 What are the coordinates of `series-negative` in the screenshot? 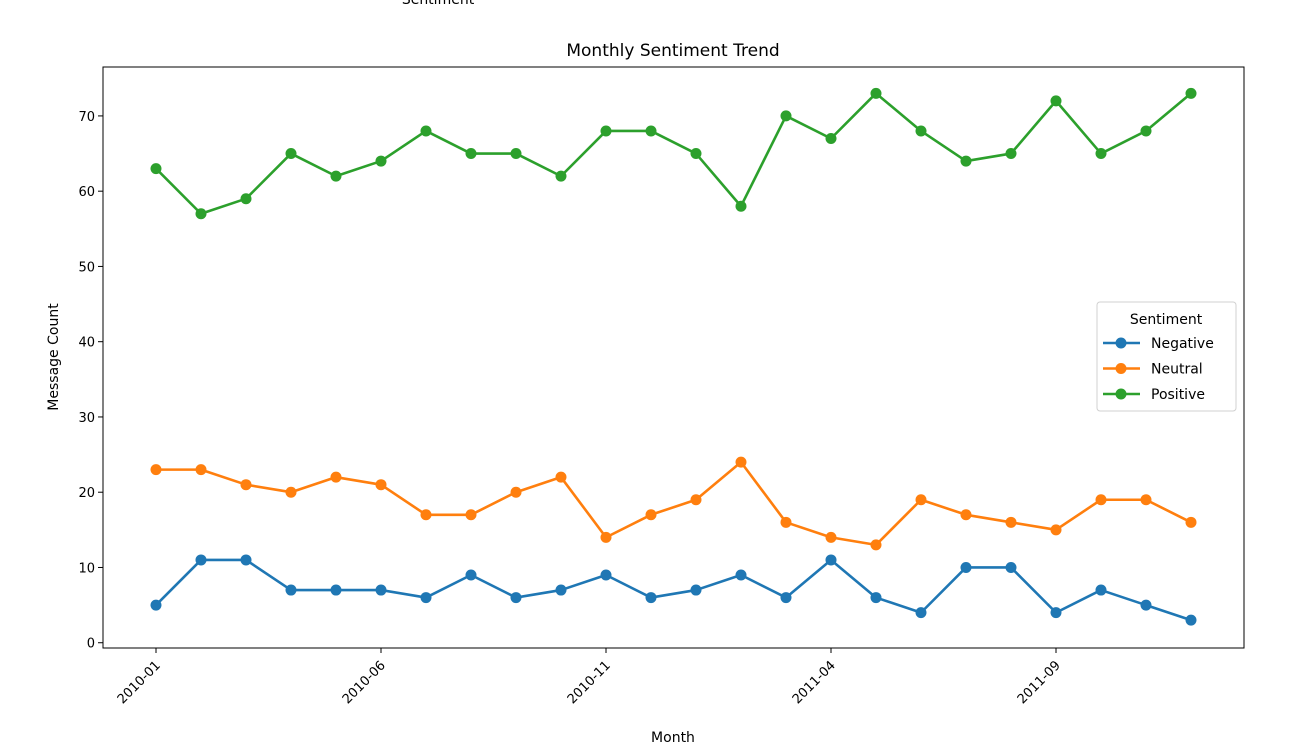 It's located at (673, 590).